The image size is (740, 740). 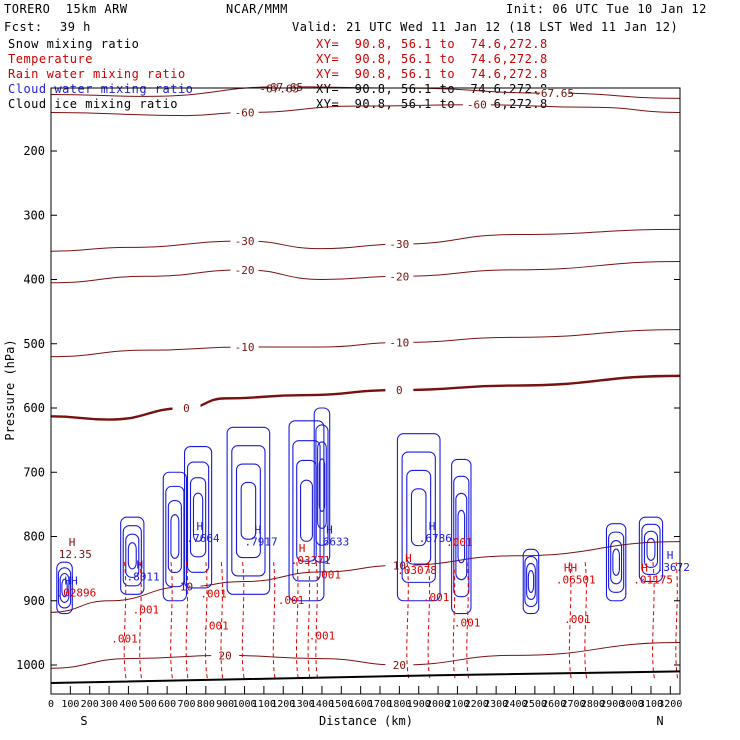 I want to click on x-tick-label: 100, so click(x=70, y=704).